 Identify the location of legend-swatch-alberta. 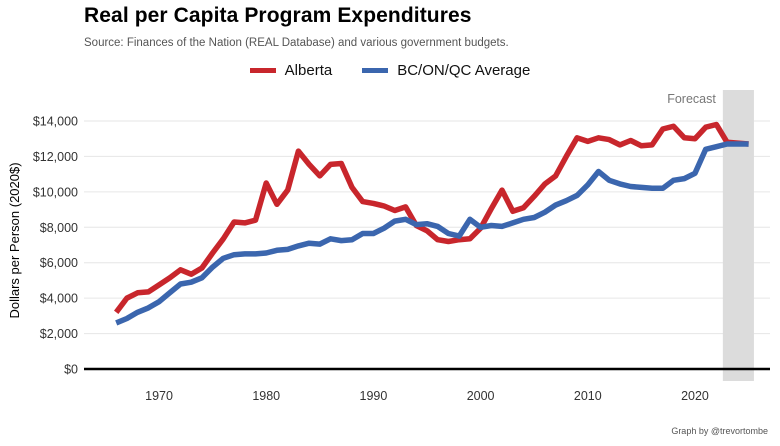
(262, 70).